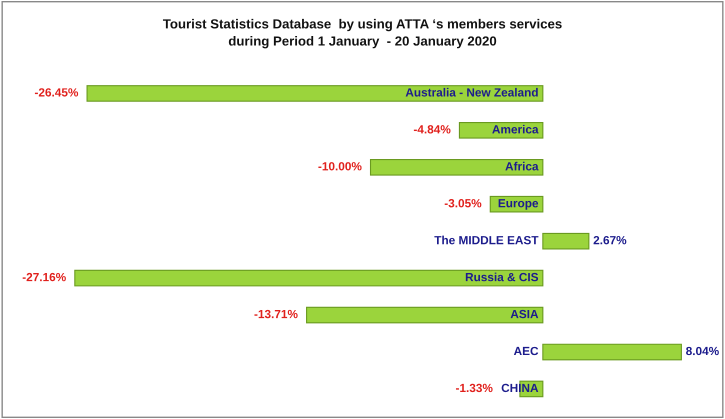  What do you see at coordinates (276, 314) in the screenshot?
I see `data-label: -13.71%` at bounding box center [276, 314].